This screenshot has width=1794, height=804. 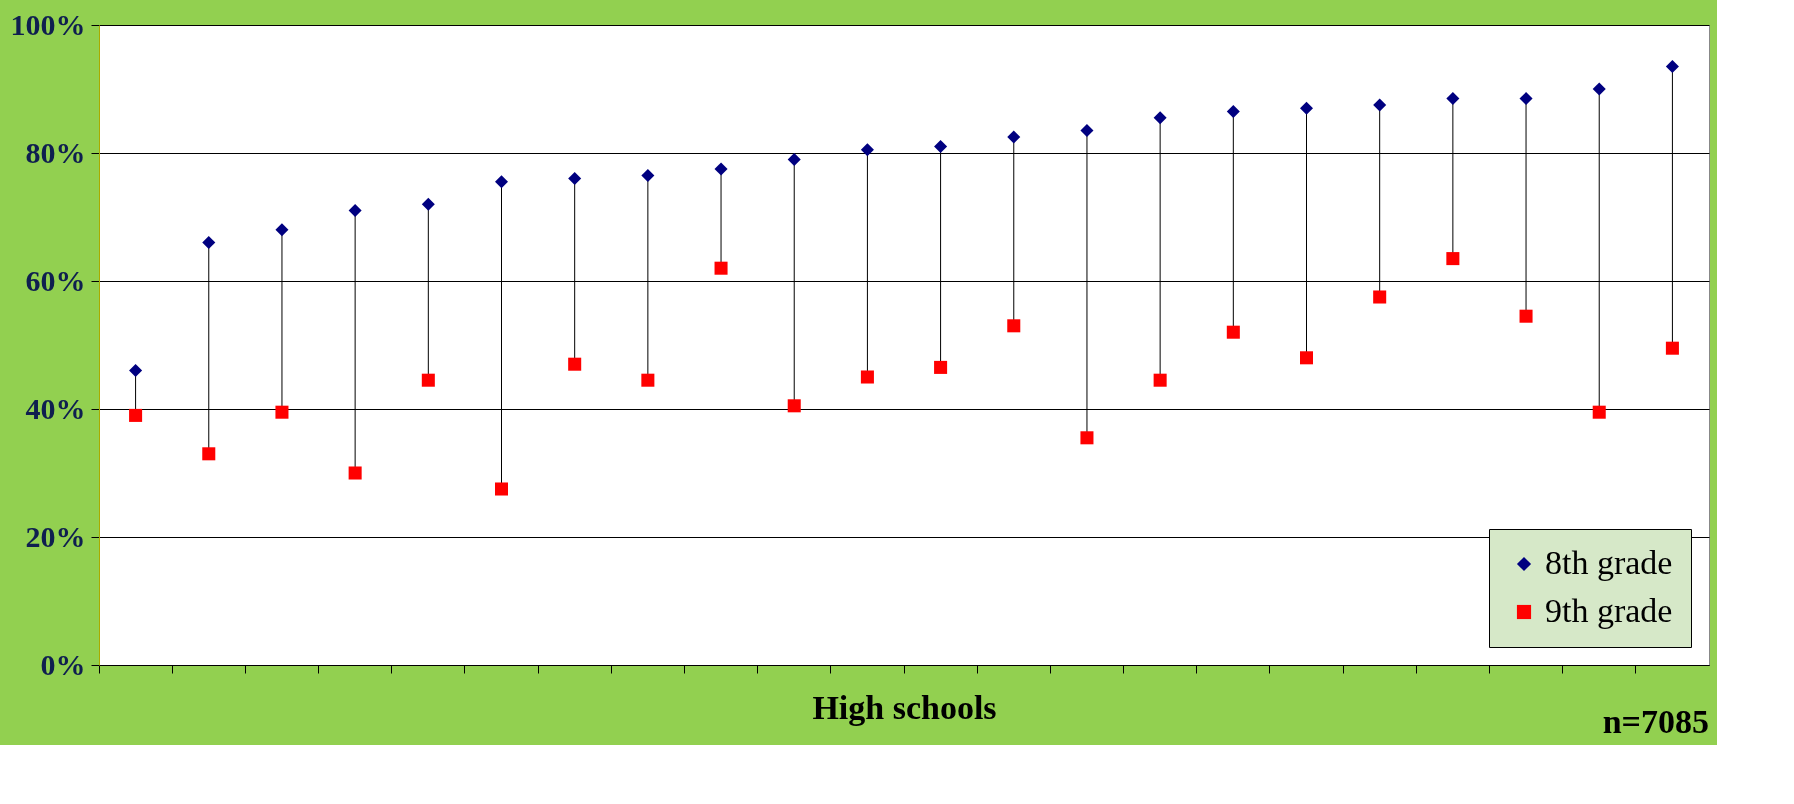 I want to click on text: n=7085, so click(x=1655, y=721).